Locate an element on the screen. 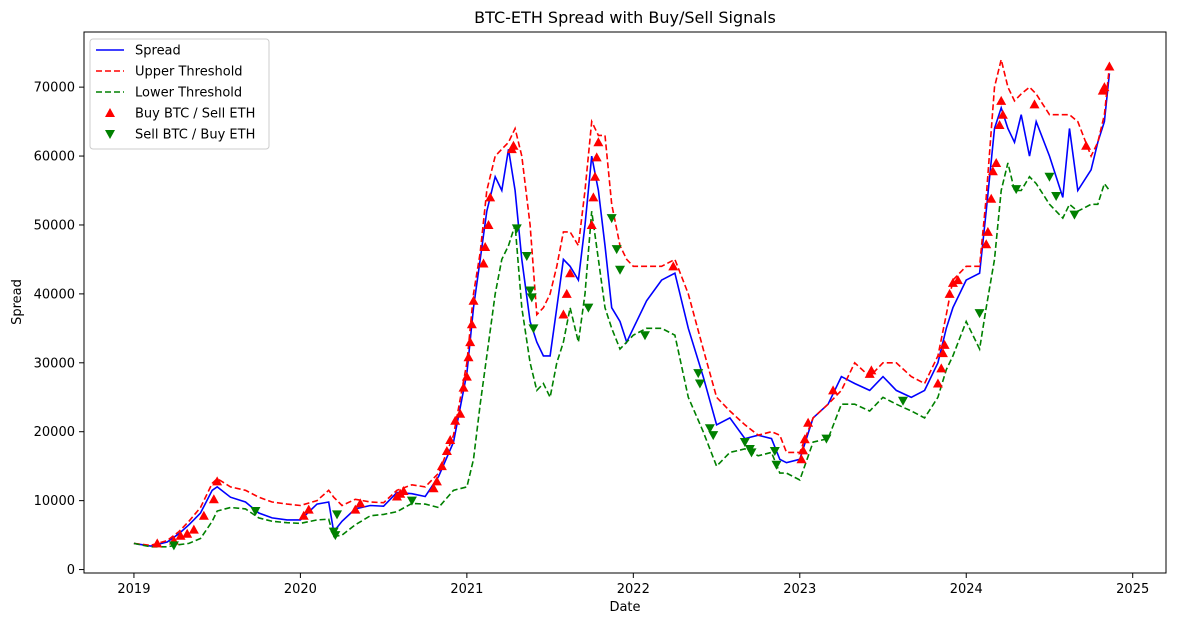  legend-label: Spread is located at coordinates (158, 51).